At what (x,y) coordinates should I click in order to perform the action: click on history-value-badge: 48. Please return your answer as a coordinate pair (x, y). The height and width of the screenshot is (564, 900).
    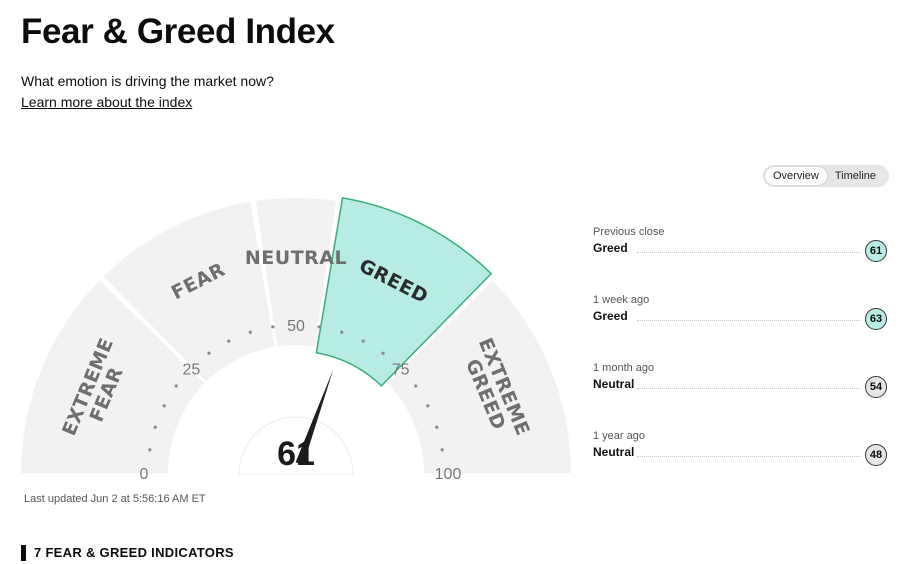
    Looking at the image, I should click on (876, 455).